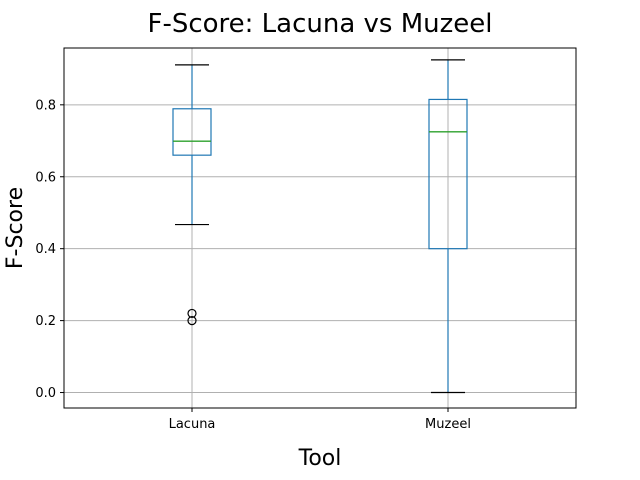  I want to click on box-lacuna, so click(192, 132).